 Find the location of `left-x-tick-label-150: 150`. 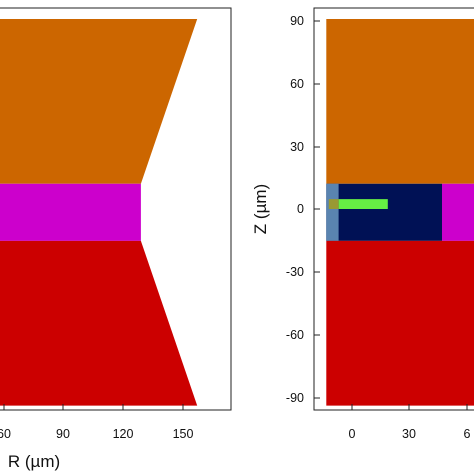

left-x-tick-label-150: 150 is located at coordinates (183, 434).